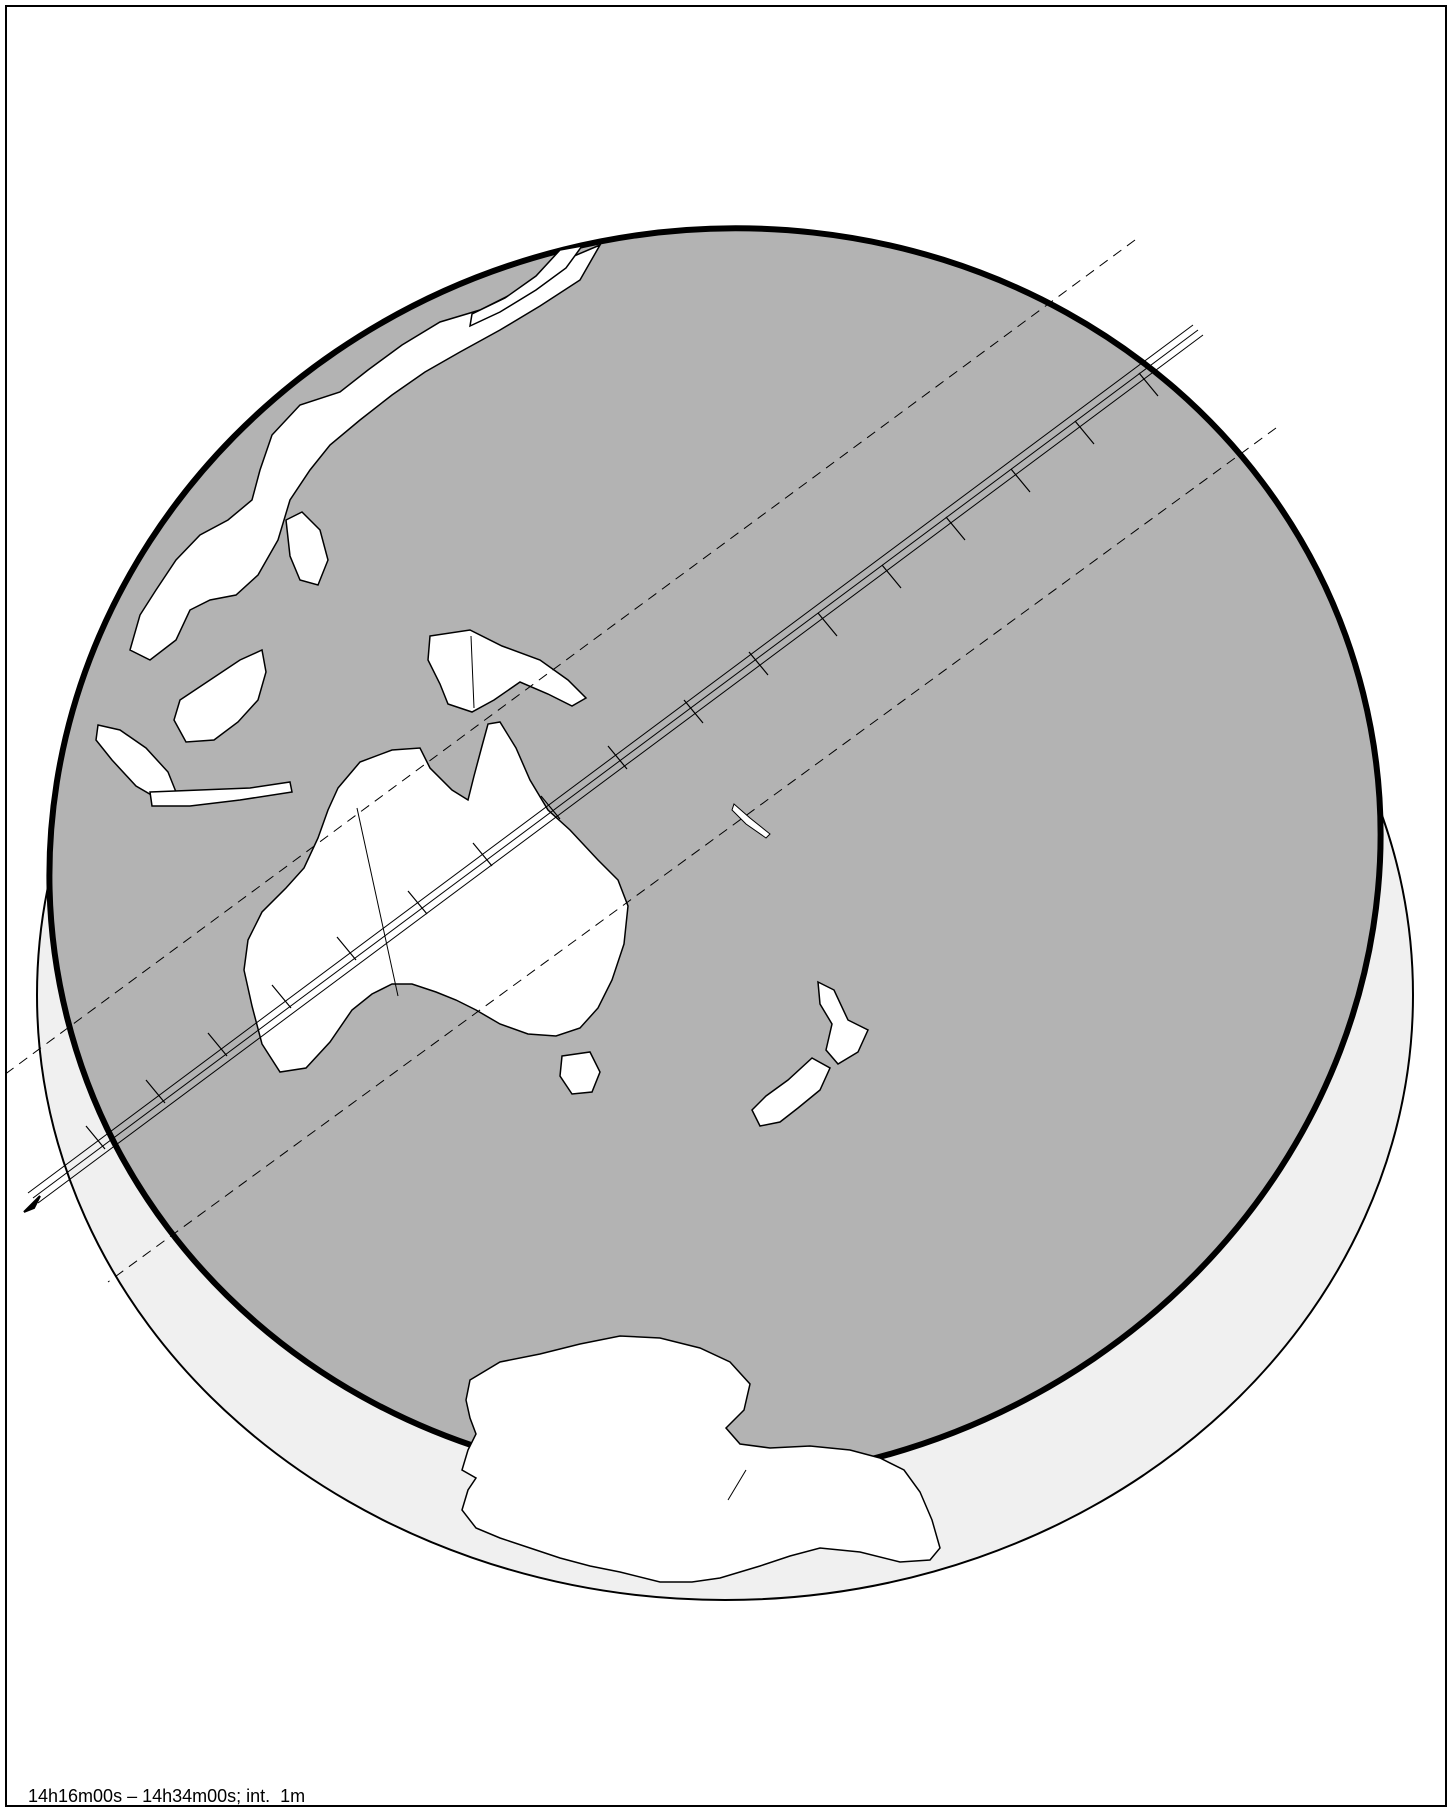 The image size is (1454, 1814). What do you see at coordinates (751, 821) in the screenshot?
I see `land-new-caledonia` at bounding box center [751, 821].